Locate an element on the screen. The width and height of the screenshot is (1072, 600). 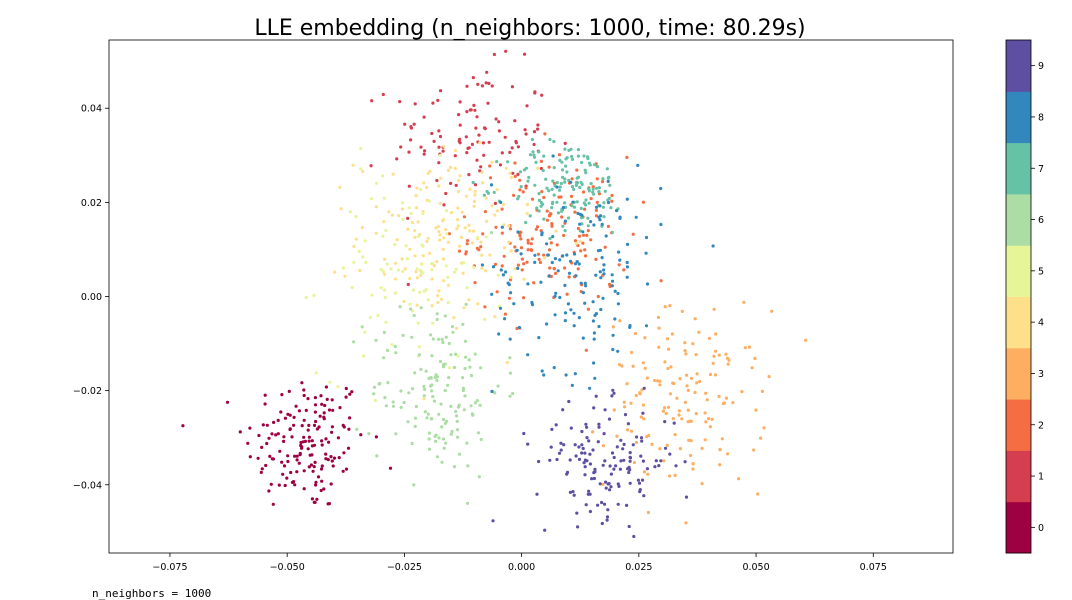
y-tick-label: 0.00 is located at coordinates (91, 297).